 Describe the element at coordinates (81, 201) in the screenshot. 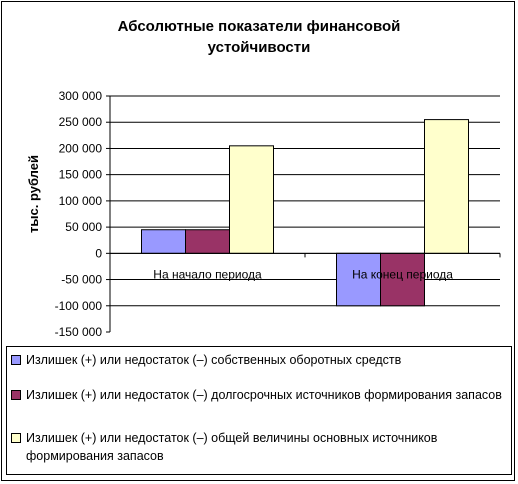

I see `y-tick-label: 100 000` at that location.